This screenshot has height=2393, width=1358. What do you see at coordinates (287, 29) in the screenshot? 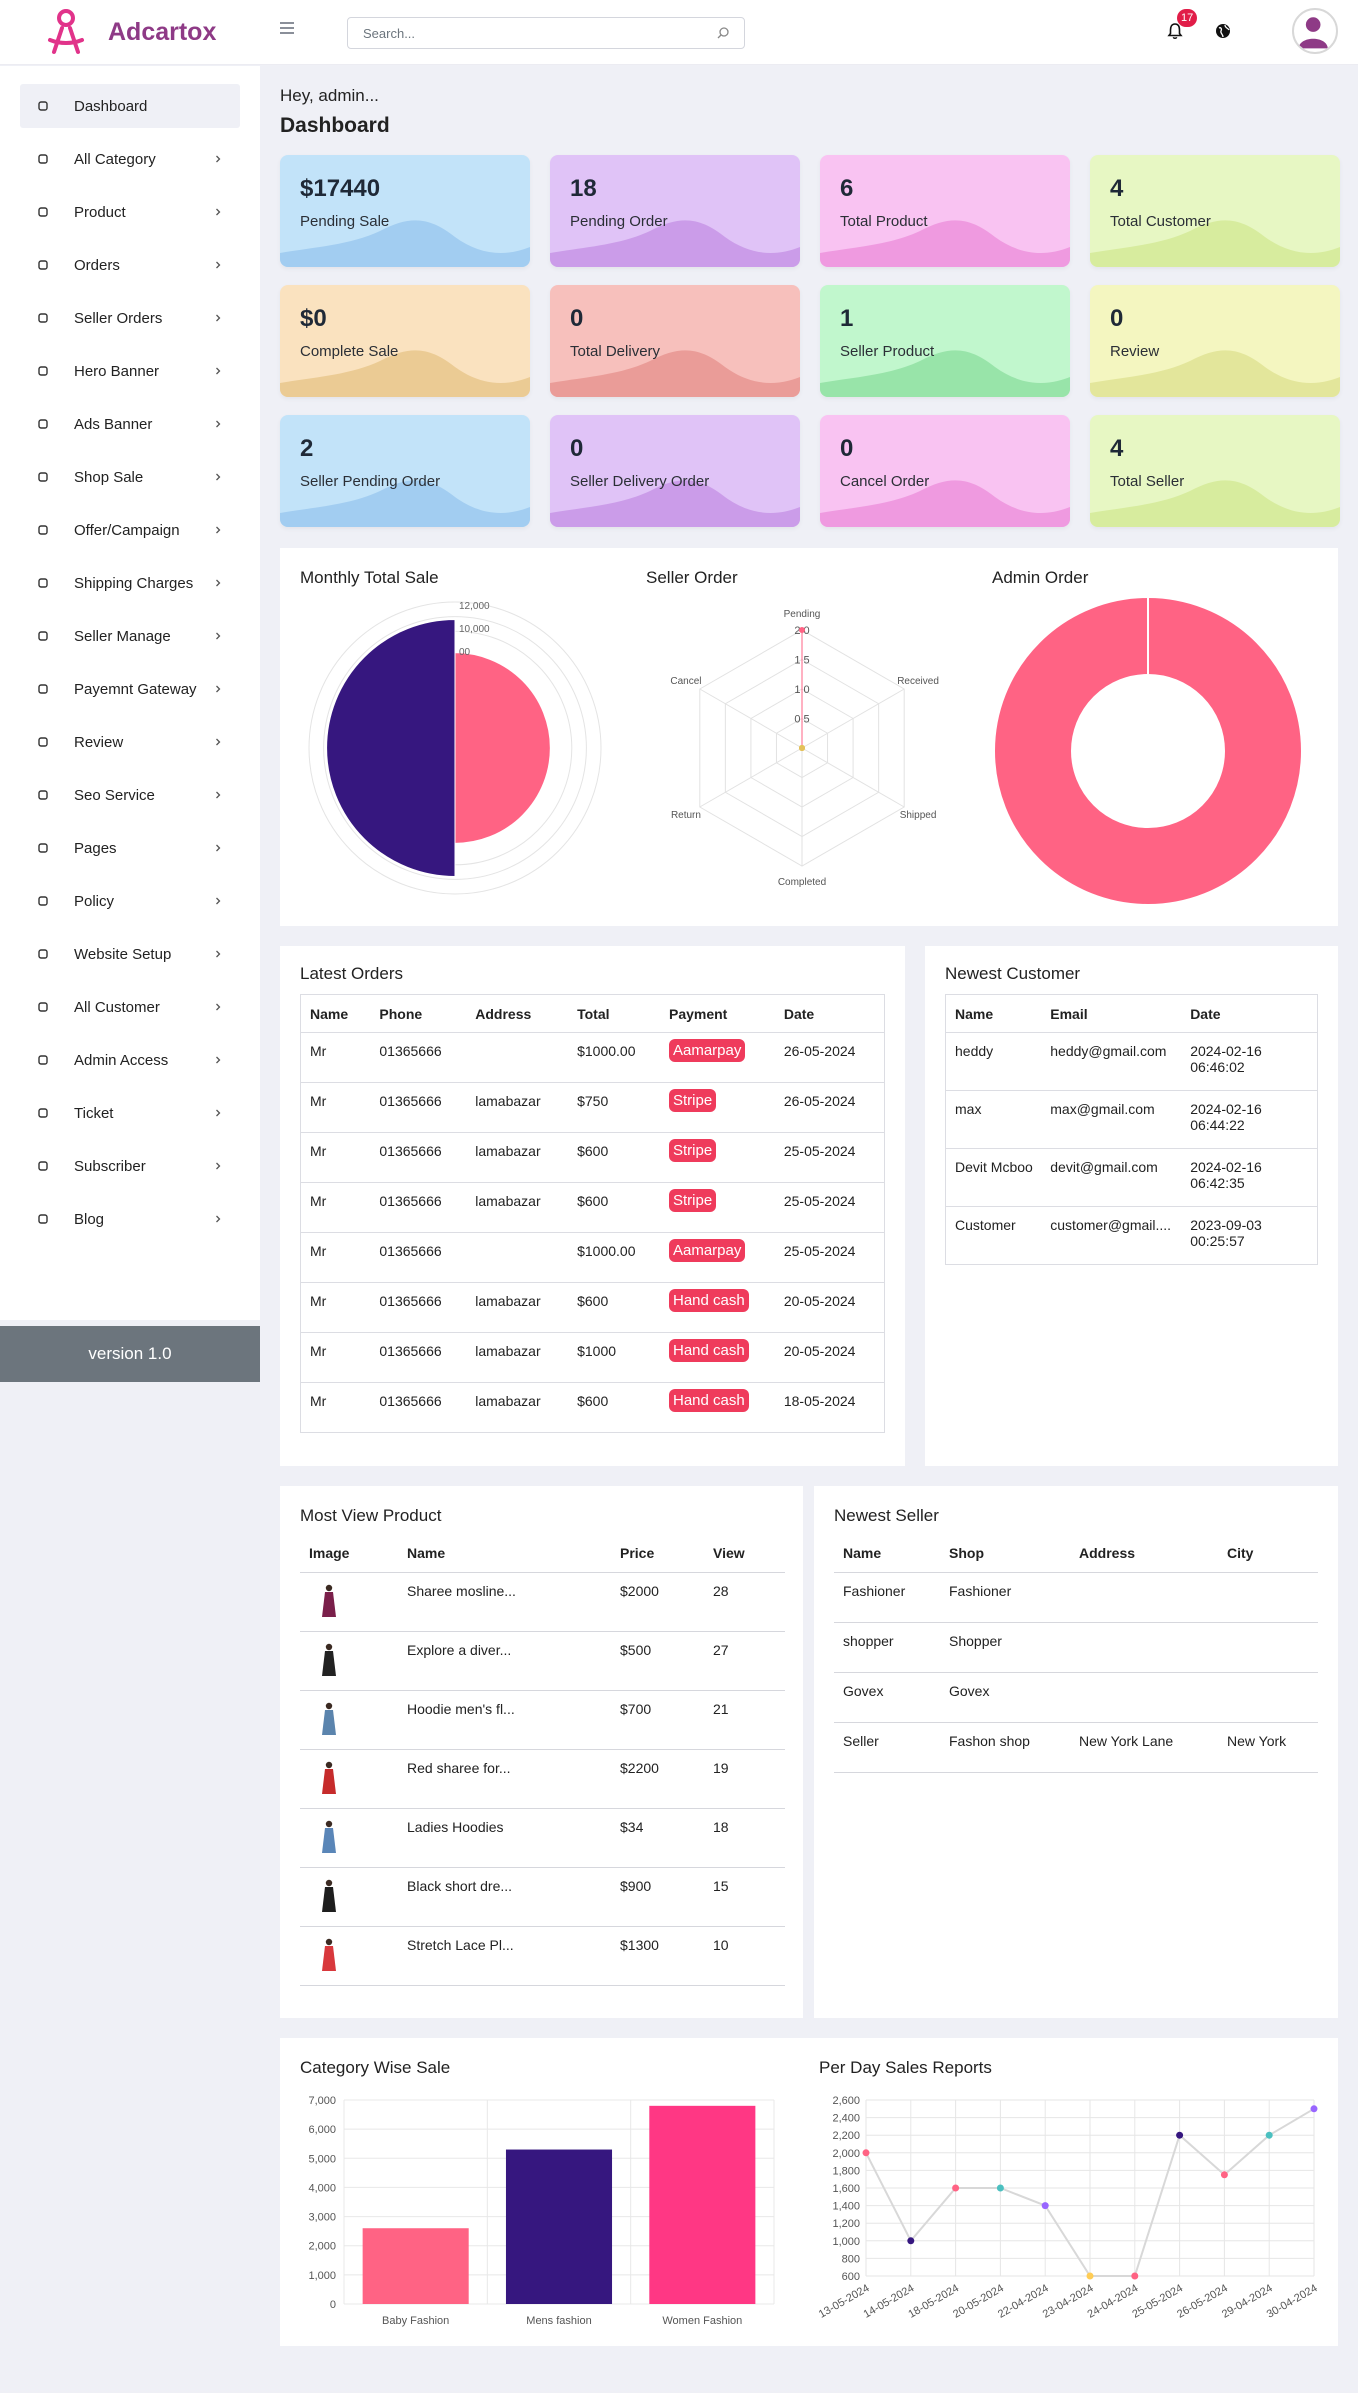
I see `menu-icon` at bounding box center [287, 29].